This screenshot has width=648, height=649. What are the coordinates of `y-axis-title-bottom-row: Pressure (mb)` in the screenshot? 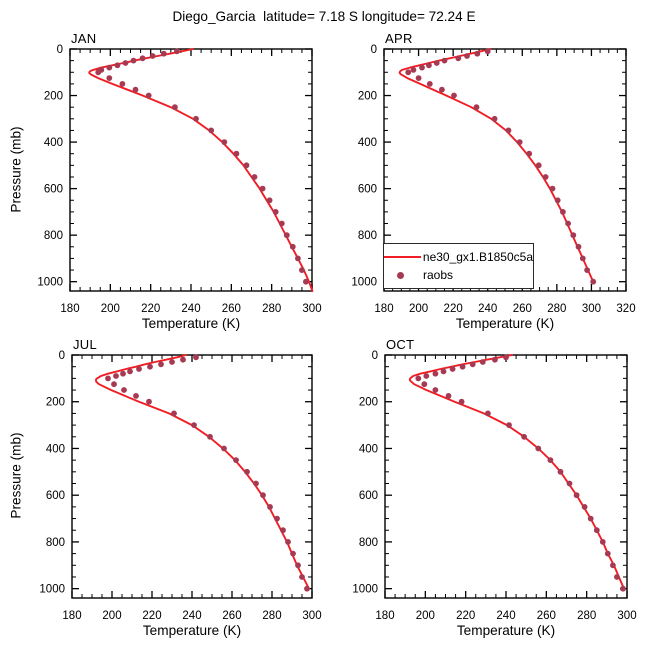 It's located at (16, 475).